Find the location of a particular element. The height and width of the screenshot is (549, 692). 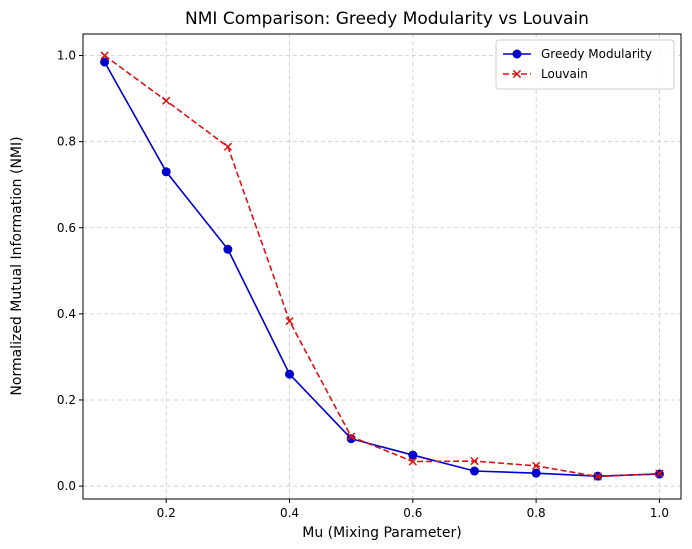

legend-box is located at coordinates (585, 64).